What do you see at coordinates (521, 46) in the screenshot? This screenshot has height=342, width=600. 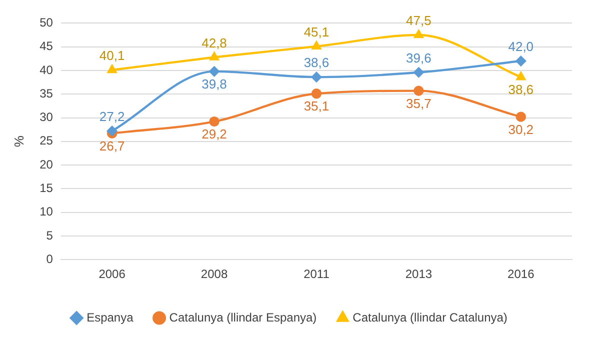 I see `data-label: 42,0` at bounding box center [521, 46].